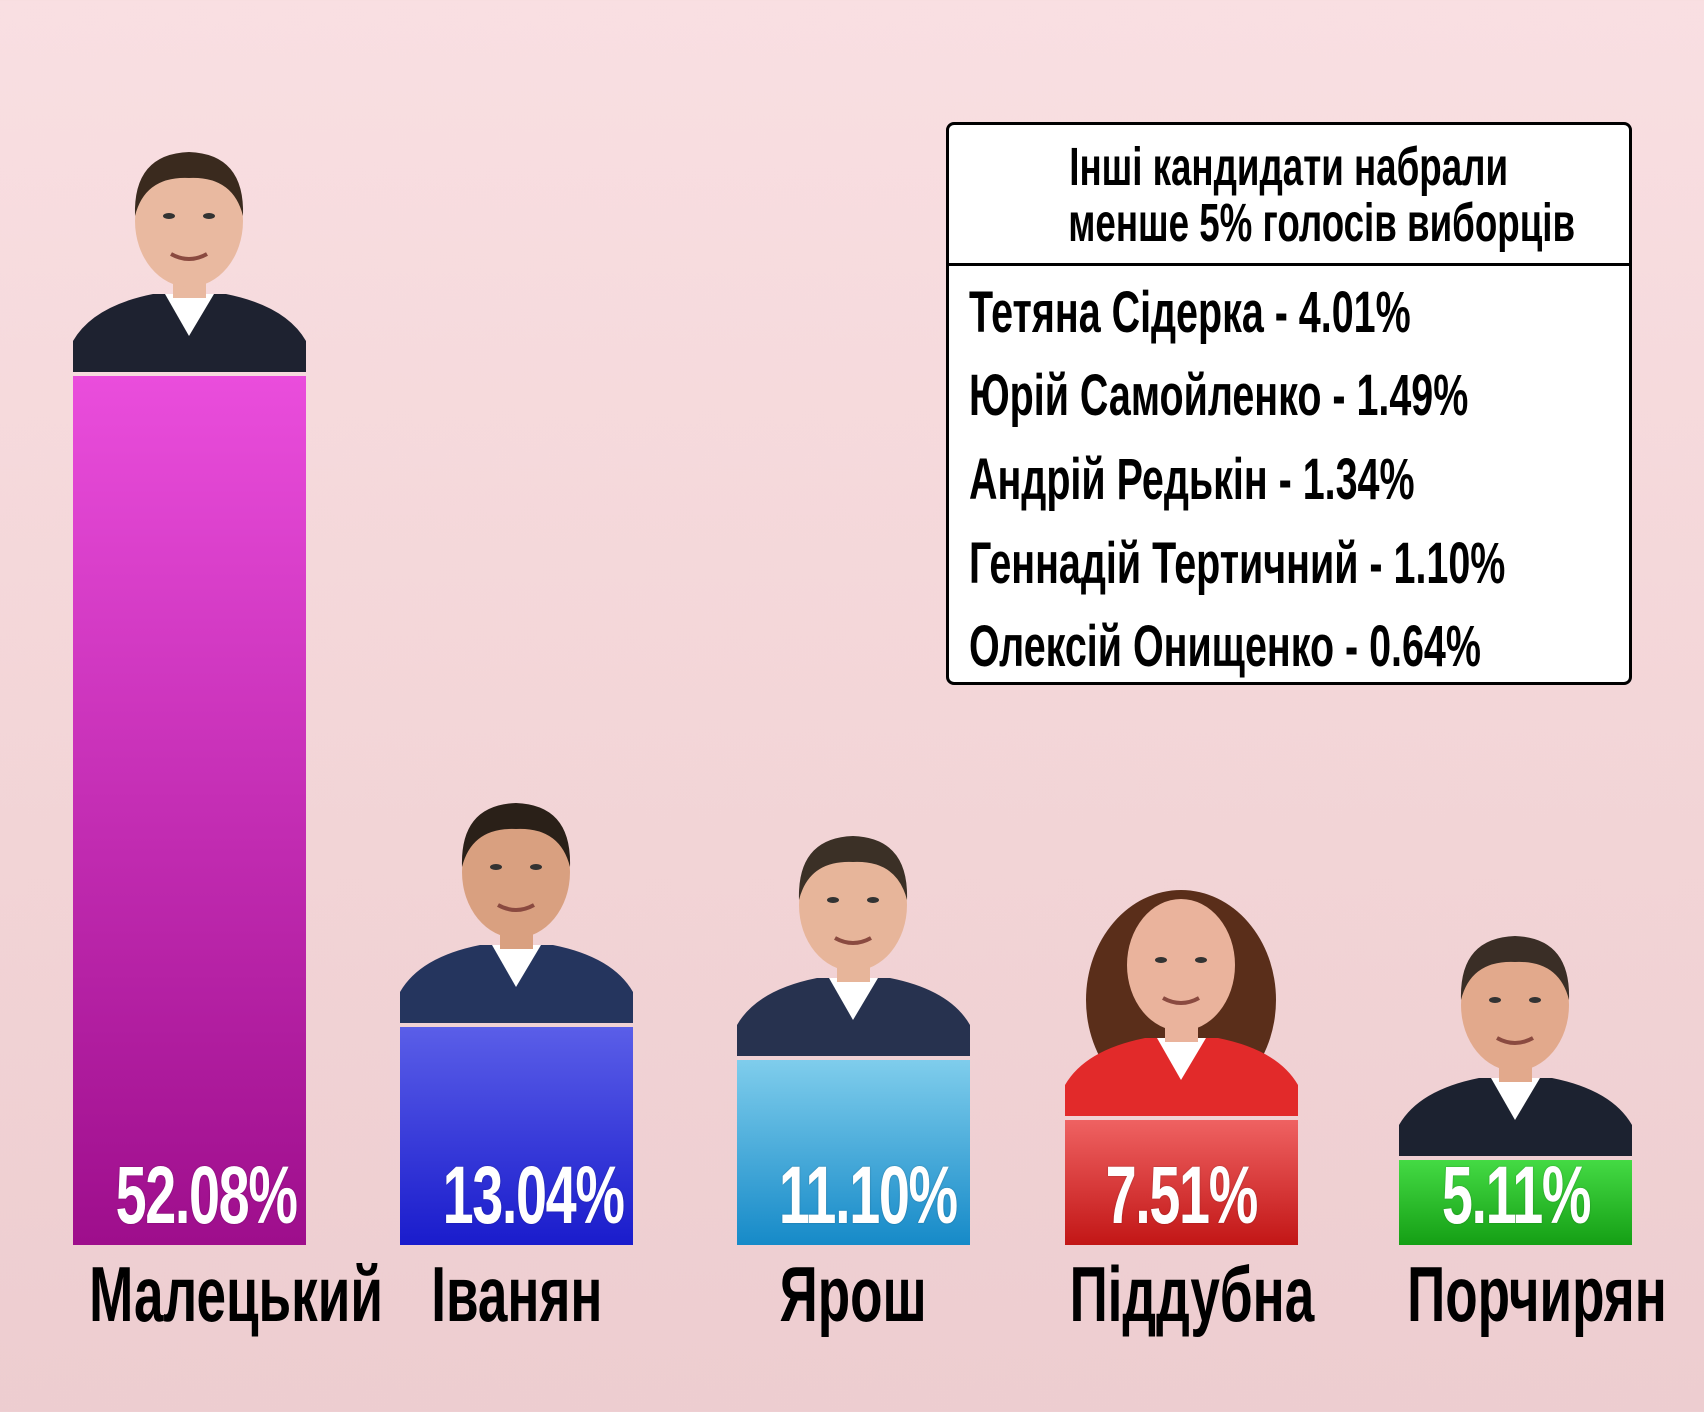  I want to click on row-text: Олексій Онищенко - 0.64%, so click(1225, 646).